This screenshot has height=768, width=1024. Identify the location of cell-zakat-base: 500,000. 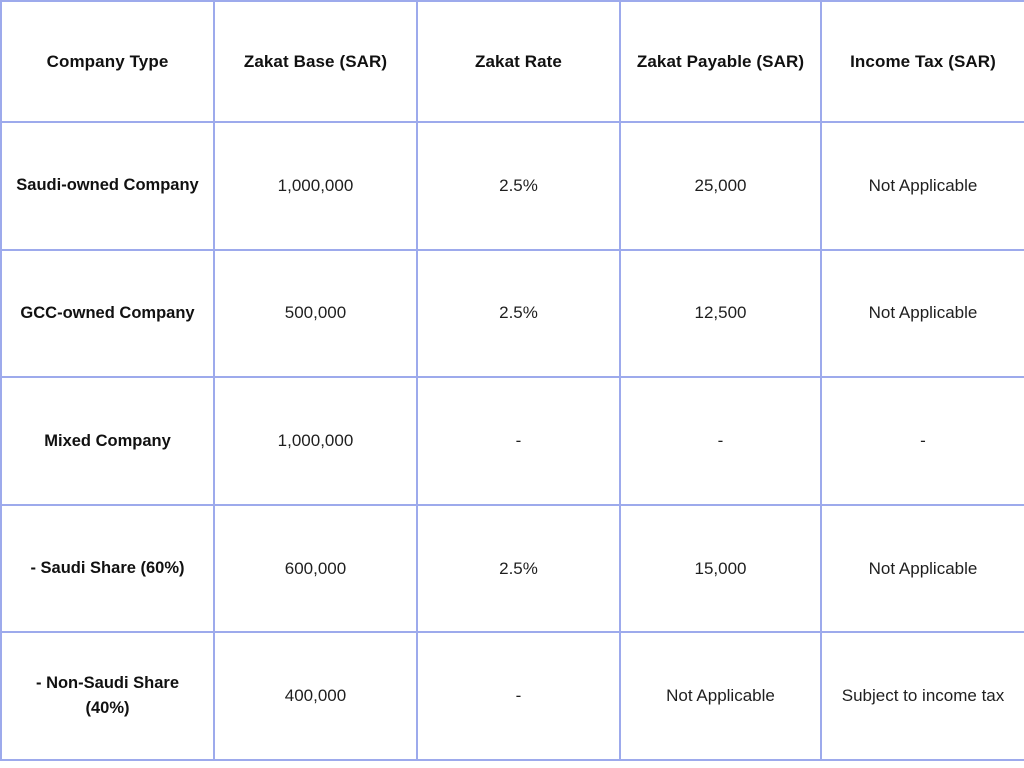
(315, 313).